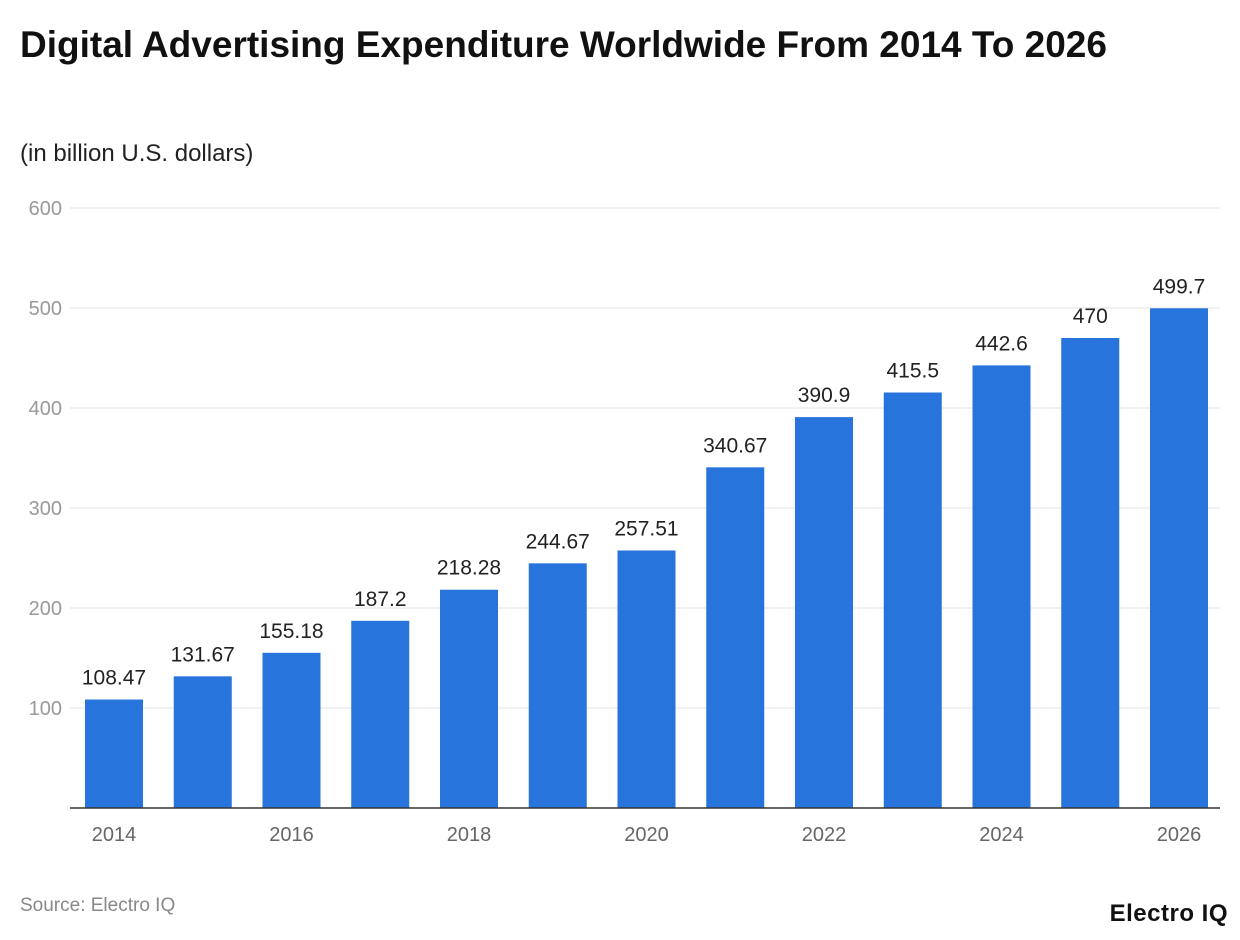  I want to click on x-tick-label: 2022, so click(824, 835).